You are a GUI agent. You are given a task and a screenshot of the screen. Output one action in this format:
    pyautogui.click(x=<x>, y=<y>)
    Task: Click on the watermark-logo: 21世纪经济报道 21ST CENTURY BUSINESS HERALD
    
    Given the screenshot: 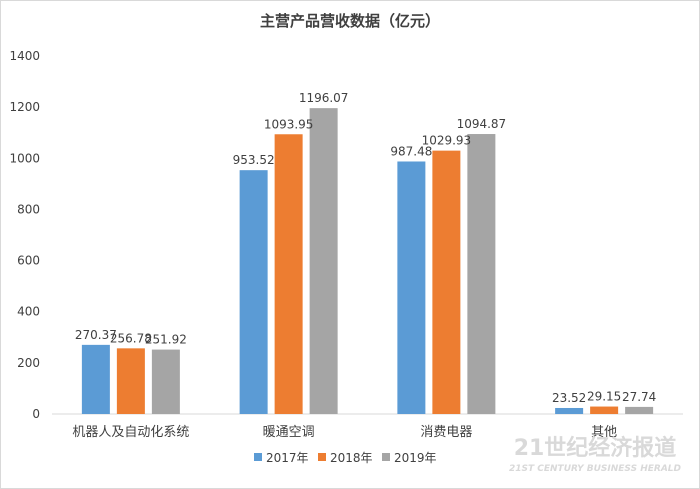 What is the action you would take?
    pyautogui.click(x=595, y=454)
    